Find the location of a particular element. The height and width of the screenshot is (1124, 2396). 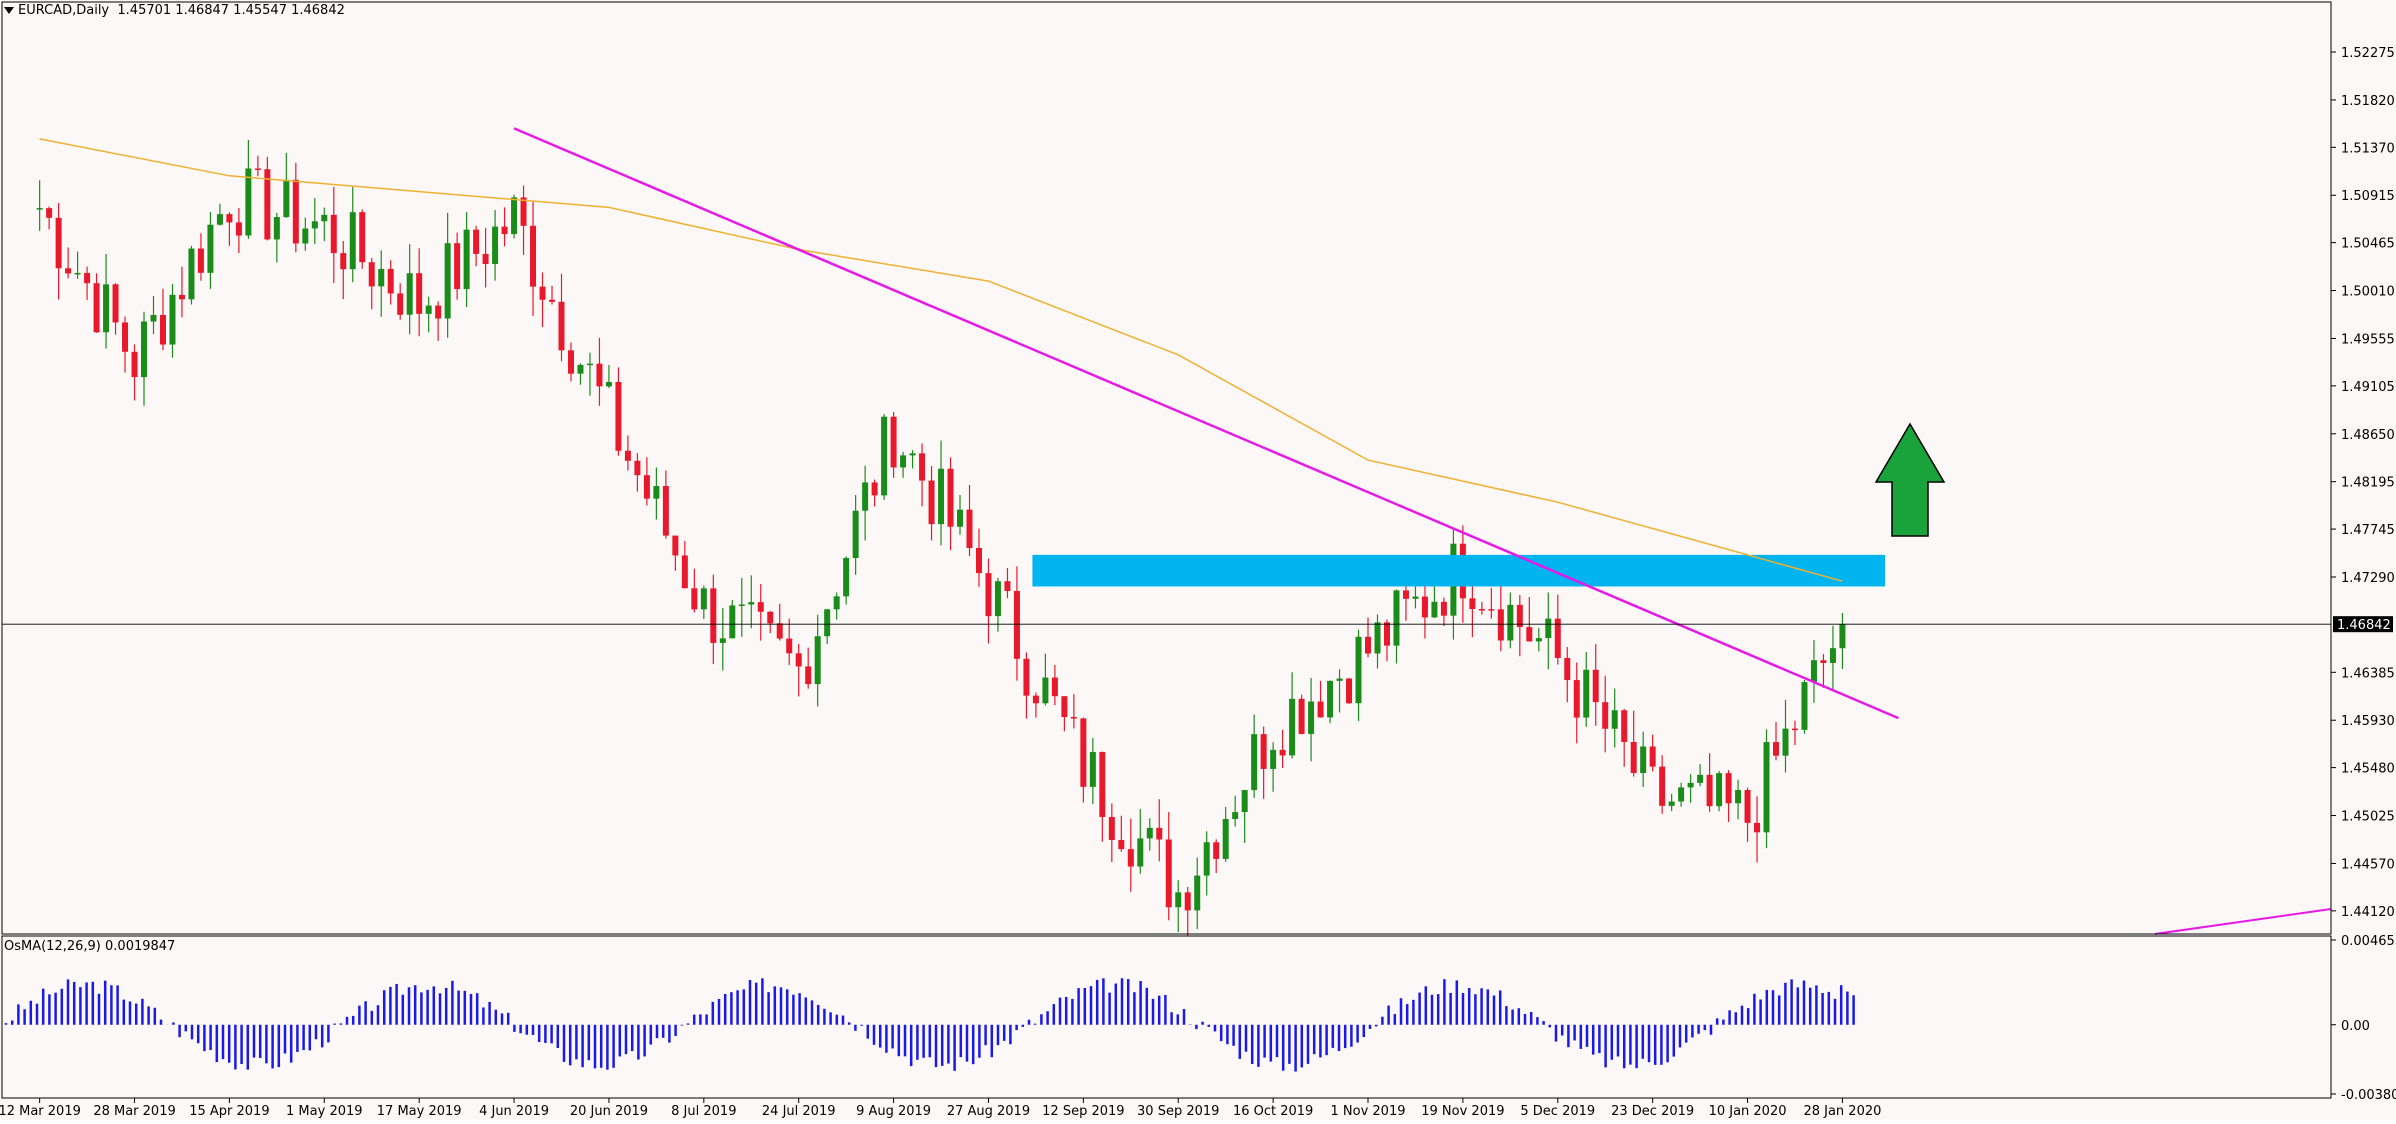

x-tick-label: 15 Apr 2019 is located at coordinates (229, 1111).